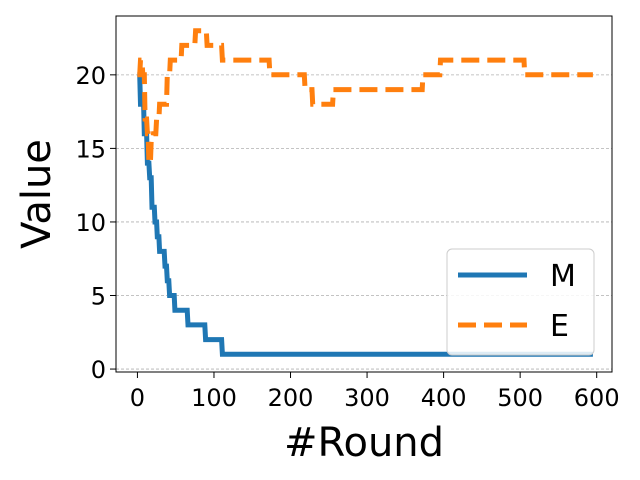 Image resolution: width=640 pixels, height=480 pixels. I want to click on y-tick-label: 10, so click(90, 223).